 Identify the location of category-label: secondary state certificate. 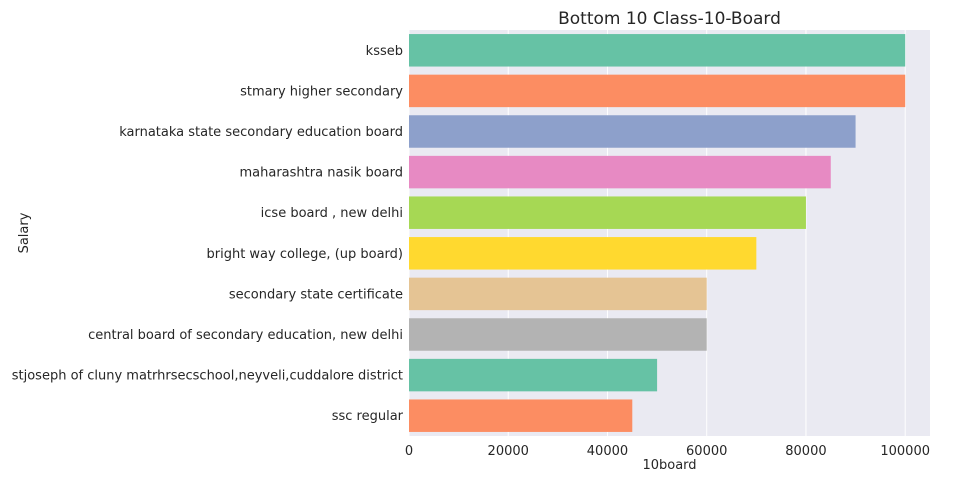
(316, 294).